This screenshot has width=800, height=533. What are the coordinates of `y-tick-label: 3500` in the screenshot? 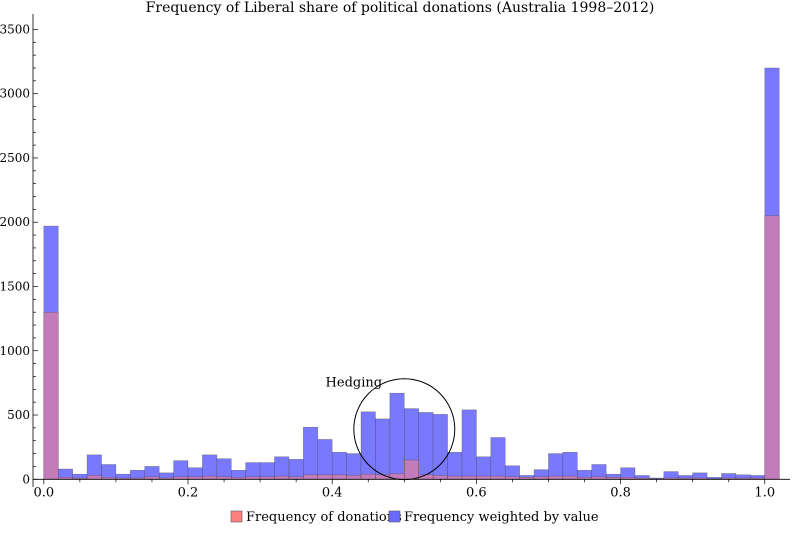 It's located at (15, 29).